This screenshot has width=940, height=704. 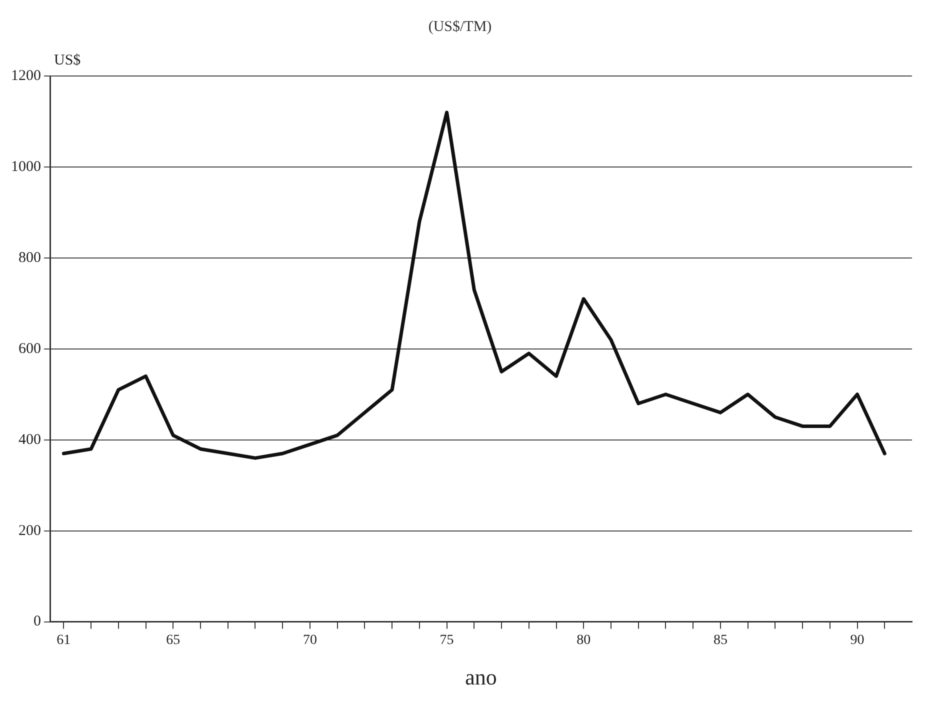 What do you see at coordinates (481, 677) in the screenshot?
I see `x-axis-title: ano` at bounding box center [481, 677].